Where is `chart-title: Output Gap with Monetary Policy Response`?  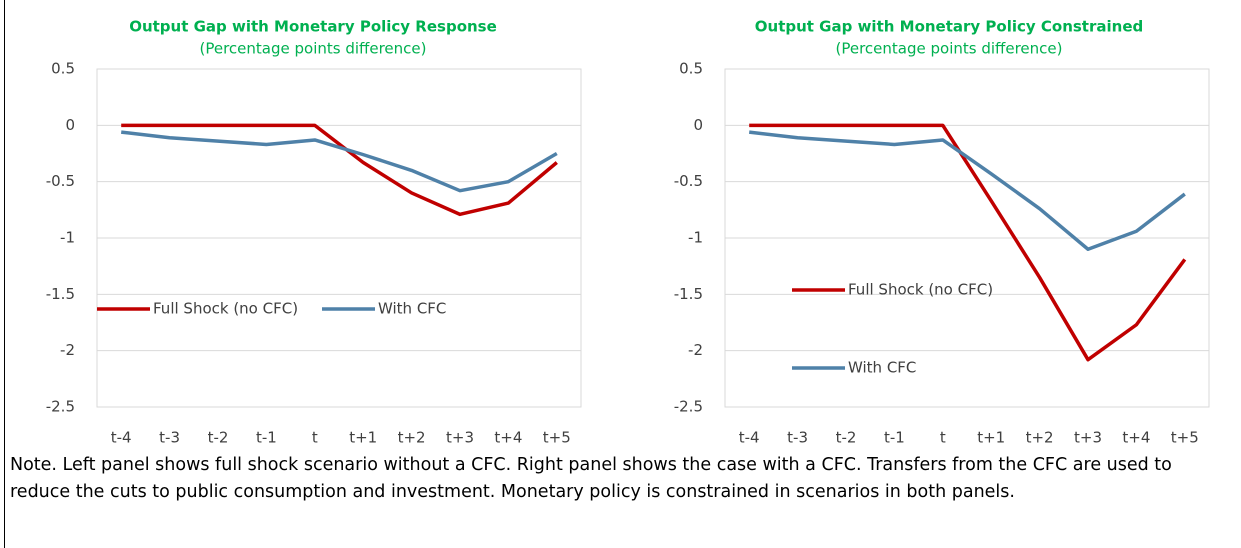
chart-title: Output Gap with Monetary Policy Response is located at coordinates (313, 27).